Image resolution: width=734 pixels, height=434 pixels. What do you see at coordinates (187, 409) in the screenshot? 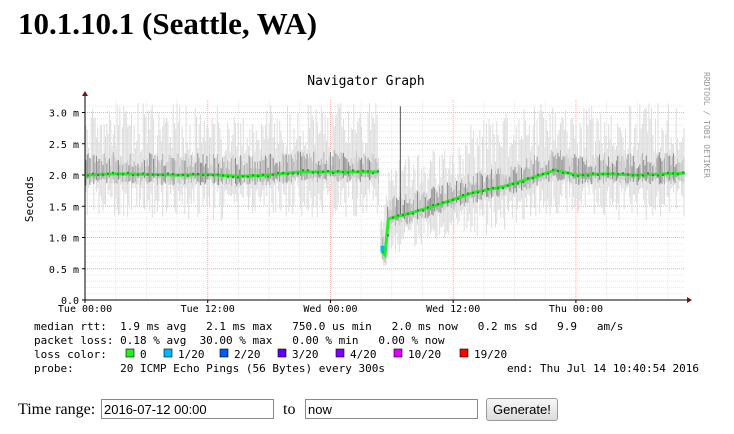
I see `start-time-input` at bounding box center [187, 409].